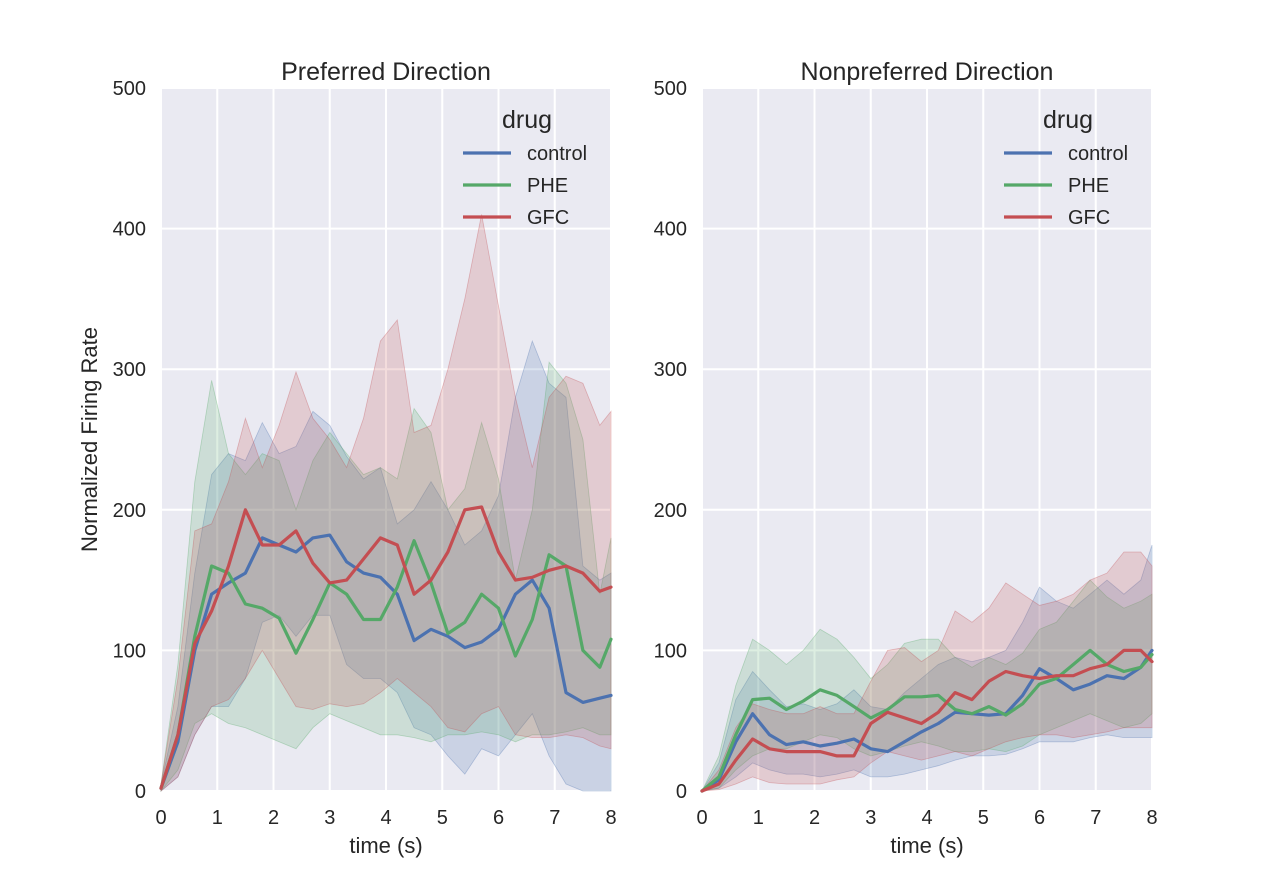 The image size is (1280, 880). Describe the element at coordinates (386, 72) in the screenshot. I see `panel-title: Preferred Direction` at that location.